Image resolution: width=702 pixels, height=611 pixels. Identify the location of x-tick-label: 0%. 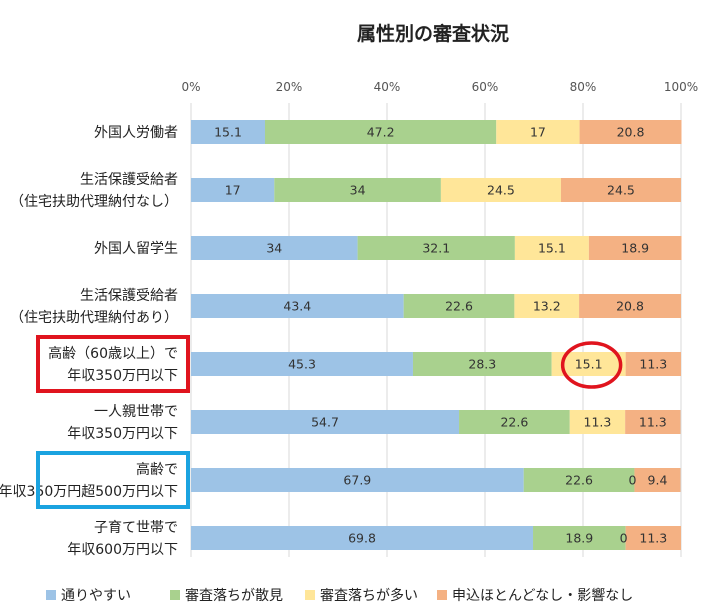
(190, 87).